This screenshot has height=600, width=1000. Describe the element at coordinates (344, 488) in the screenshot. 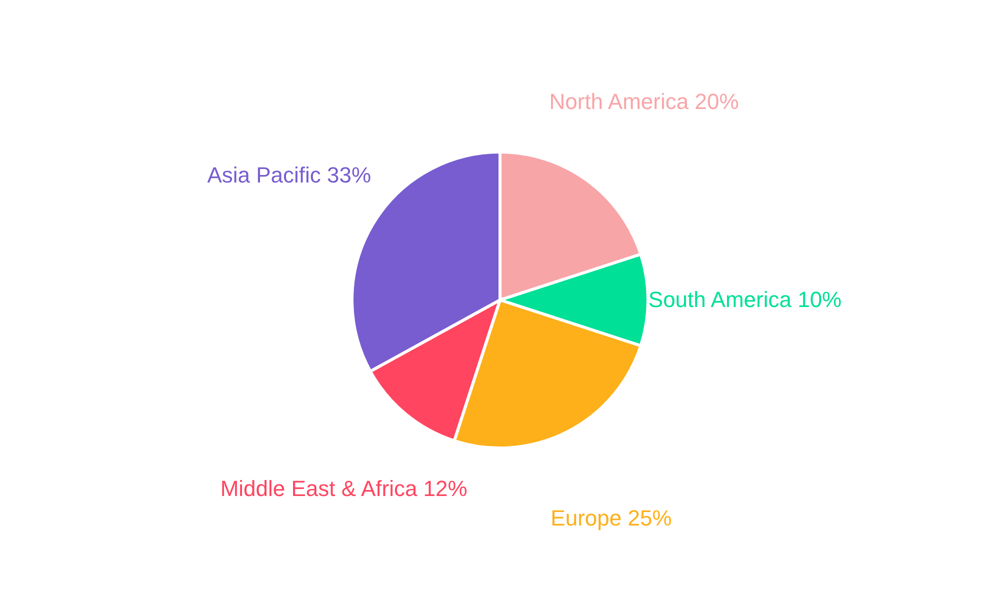

I see `slice-label: Middle East & Africa 12%` at that location.